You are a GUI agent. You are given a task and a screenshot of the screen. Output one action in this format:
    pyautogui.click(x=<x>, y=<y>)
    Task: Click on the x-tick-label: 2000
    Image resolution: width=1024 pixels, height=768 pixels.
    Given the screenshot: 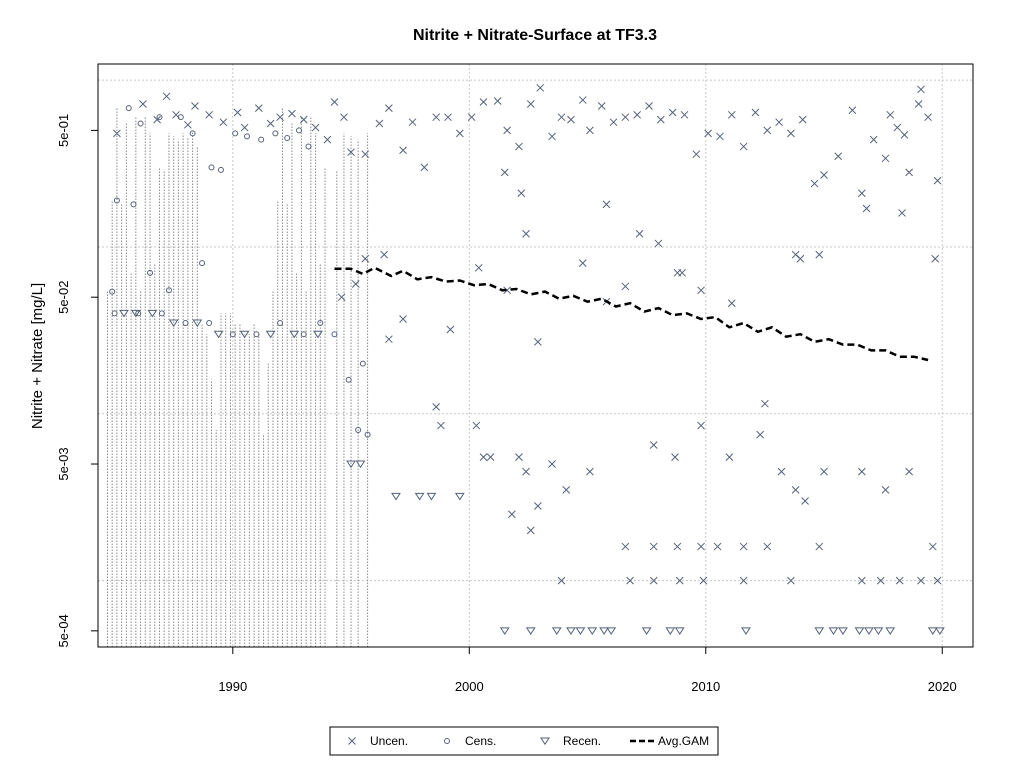 What is the action you would take?
    pyautogui.click(x=469, y=686)
    